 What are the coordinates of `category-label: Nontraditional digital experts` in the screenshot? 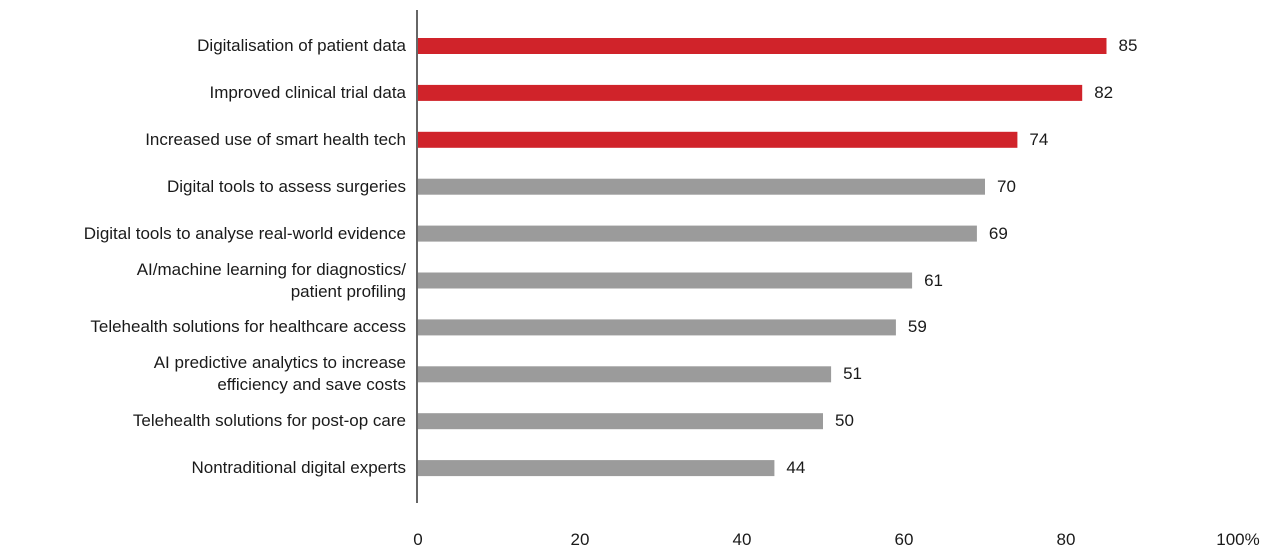 It's located at (298, 468).